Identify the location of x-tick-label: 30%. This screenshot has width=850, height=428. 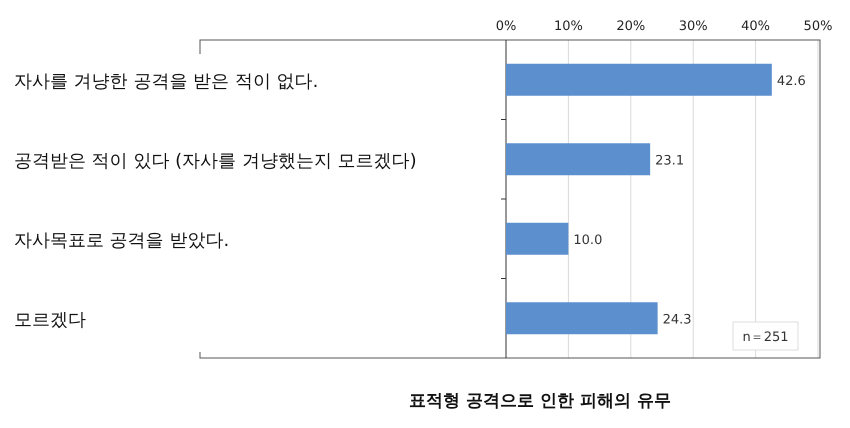
(693, 26).